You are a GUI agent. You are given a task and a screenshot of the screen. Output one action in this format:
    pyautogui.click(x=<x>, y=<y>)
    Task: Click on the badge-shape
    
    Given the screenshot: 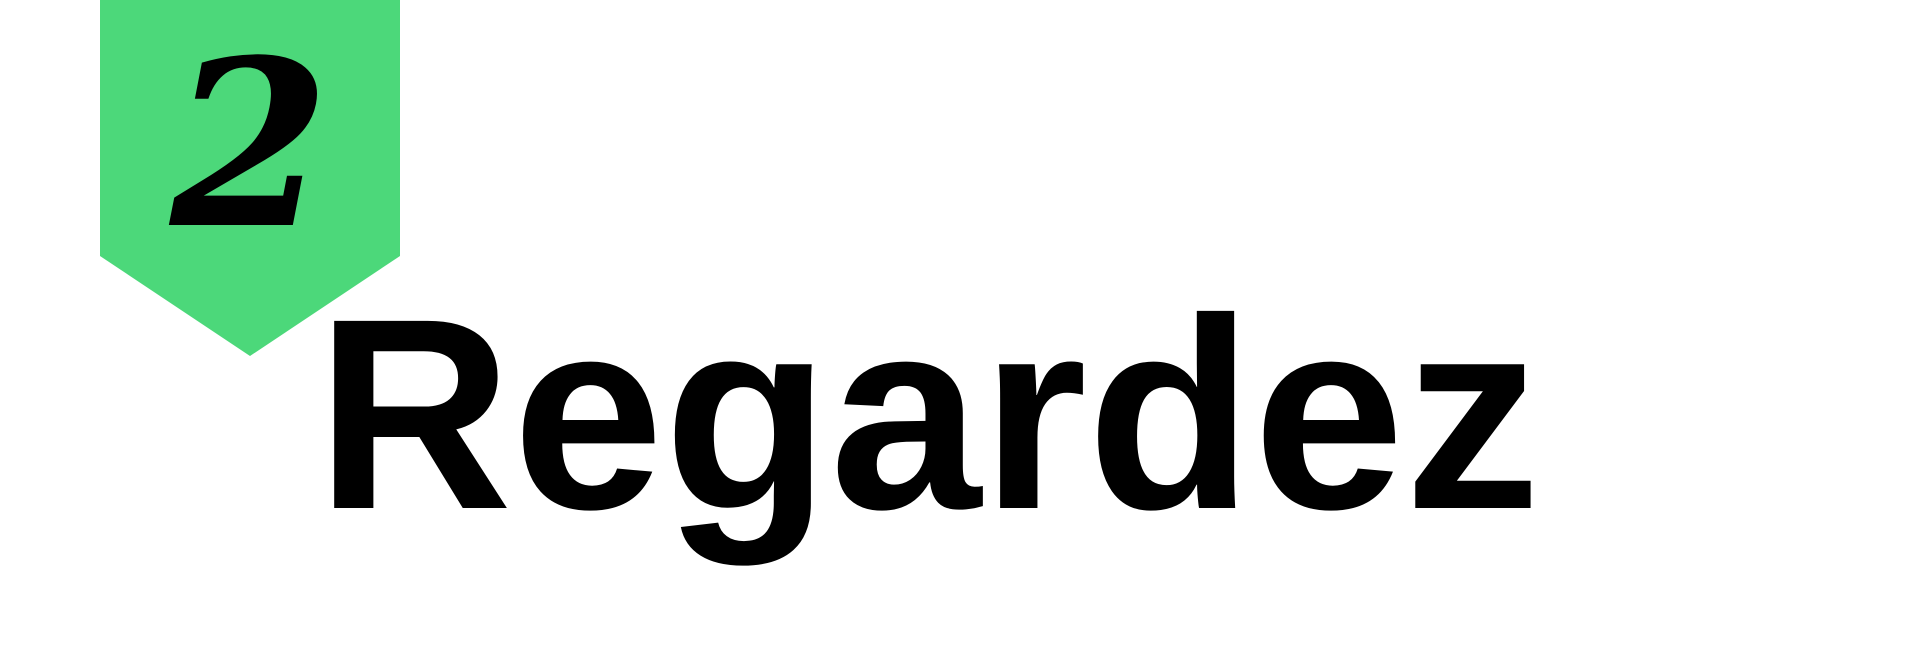 What is the action you would take?
    pyautogui.click(x=250, y=178)
    